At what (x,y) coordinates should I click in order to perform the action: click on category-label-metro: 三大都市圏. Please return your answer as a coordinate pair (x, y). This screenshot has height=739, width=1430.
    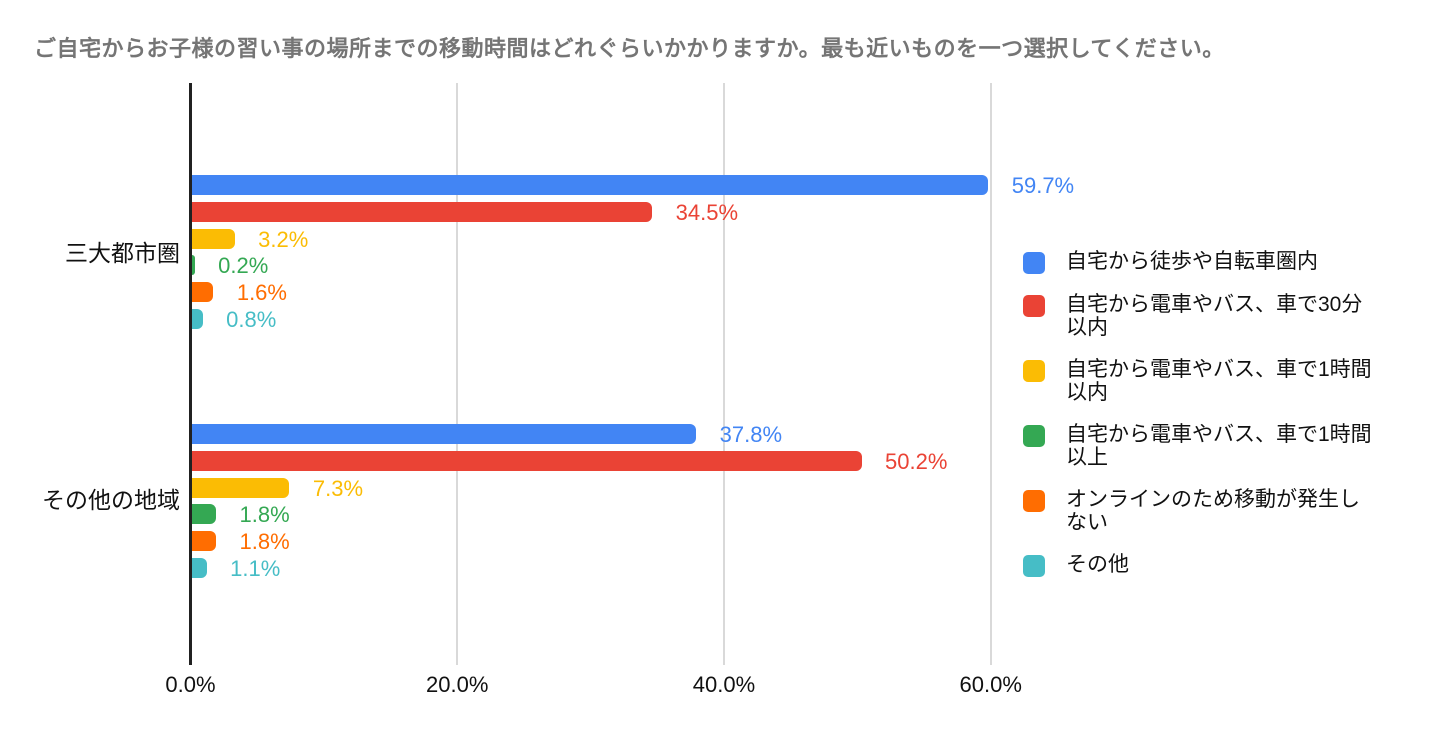
    Looking at the image, I should click on (122, 253).